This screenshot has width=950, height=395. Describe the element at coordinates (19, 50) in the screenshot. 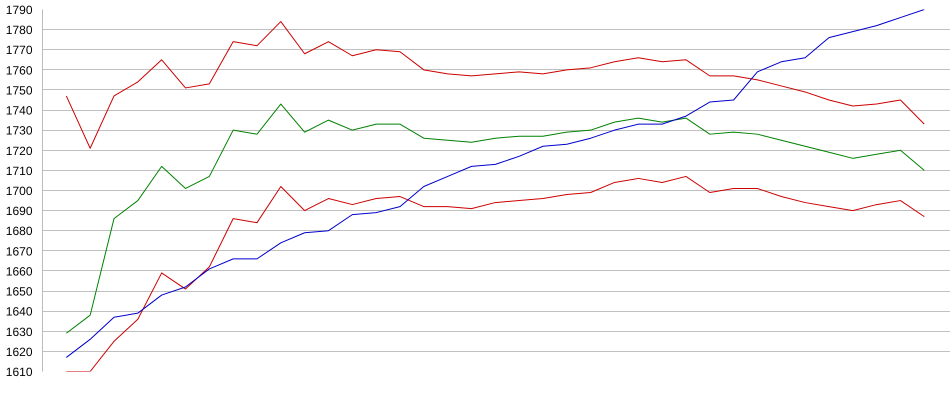

I see `y-tick-label: 1770` at that location.